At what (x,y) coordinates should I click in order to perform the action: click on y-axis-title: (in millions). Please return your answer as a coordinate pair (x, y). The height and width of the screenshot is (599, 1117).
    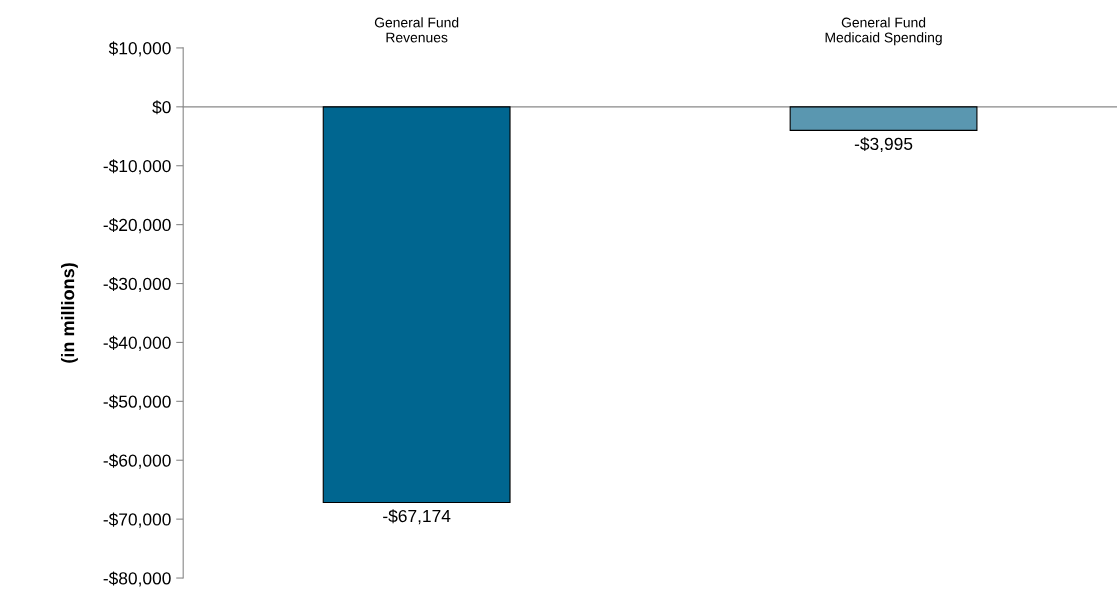
    Looking at the image, I should click on (69, 313).